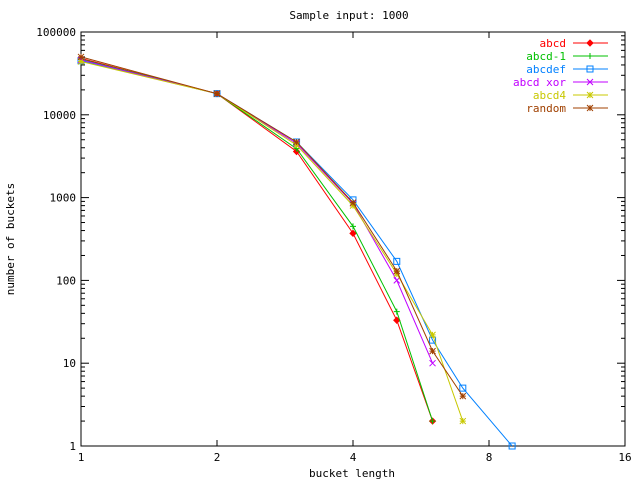 This screenshot has height=480, width=640. What do you see at coordinates (56, 32) in the screenshot?
I see `y-tick-label: 100000` at bounding box center [56, 32].